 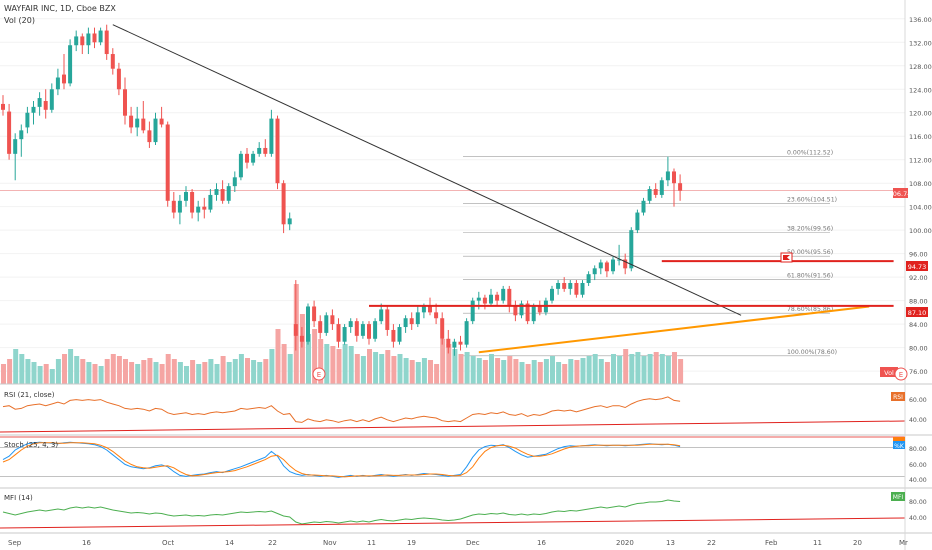 What do you see at coordinates (857, 543) in the screenshot?
I see `time-tick-label: 20` at bounding box center [857, 543].